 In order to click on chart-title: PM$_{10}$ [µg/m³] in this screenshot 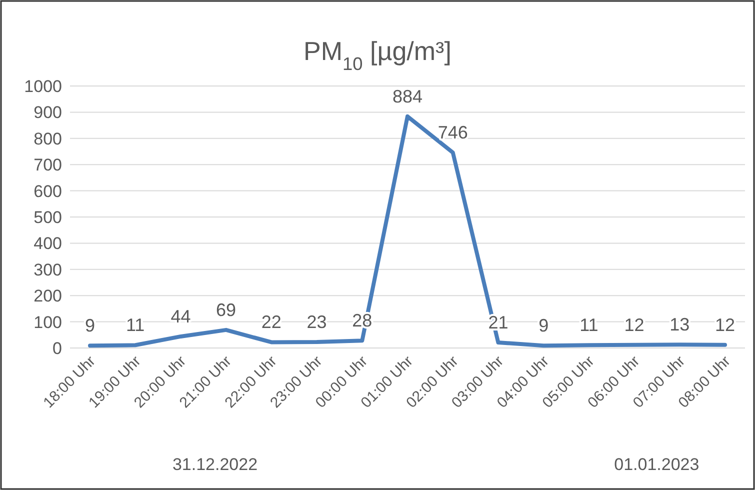, I will do `click(378, 55)`.